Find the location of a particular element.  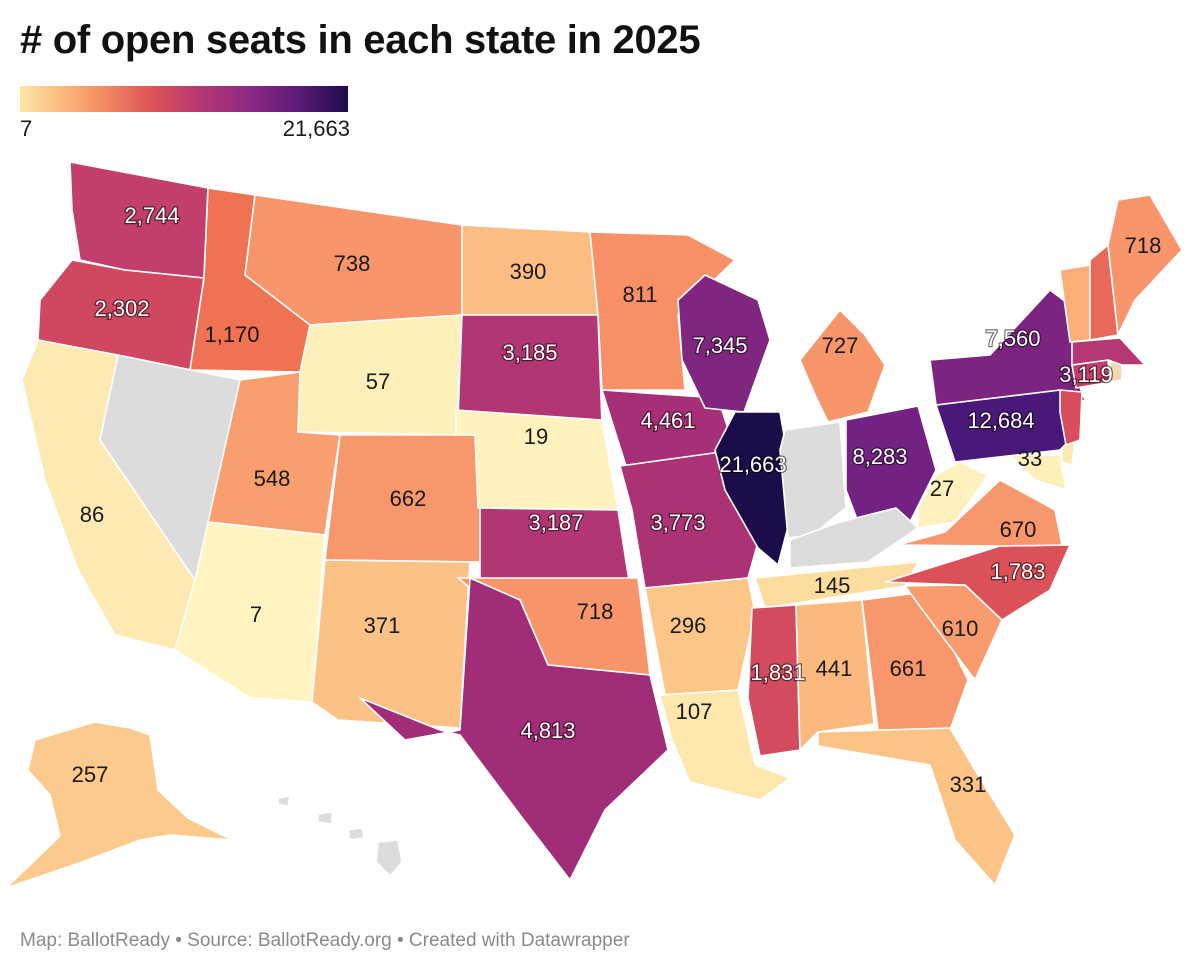

legend-min-label: 7 is located at coordinates (26, 128).